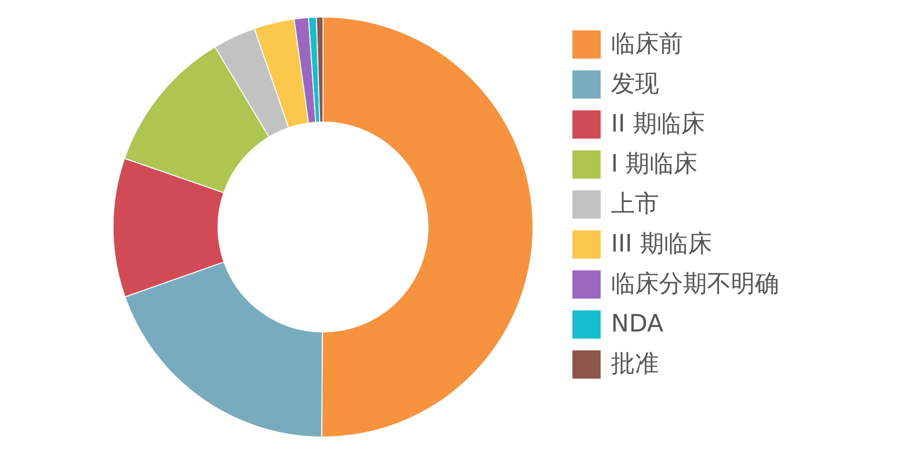 Image resolution: width=913 pixels, height=458 pixels. What do you see at coordinates (637, 324) in the screenshot?
I see `legend-label: NDA` at bounding box center [637, 324].